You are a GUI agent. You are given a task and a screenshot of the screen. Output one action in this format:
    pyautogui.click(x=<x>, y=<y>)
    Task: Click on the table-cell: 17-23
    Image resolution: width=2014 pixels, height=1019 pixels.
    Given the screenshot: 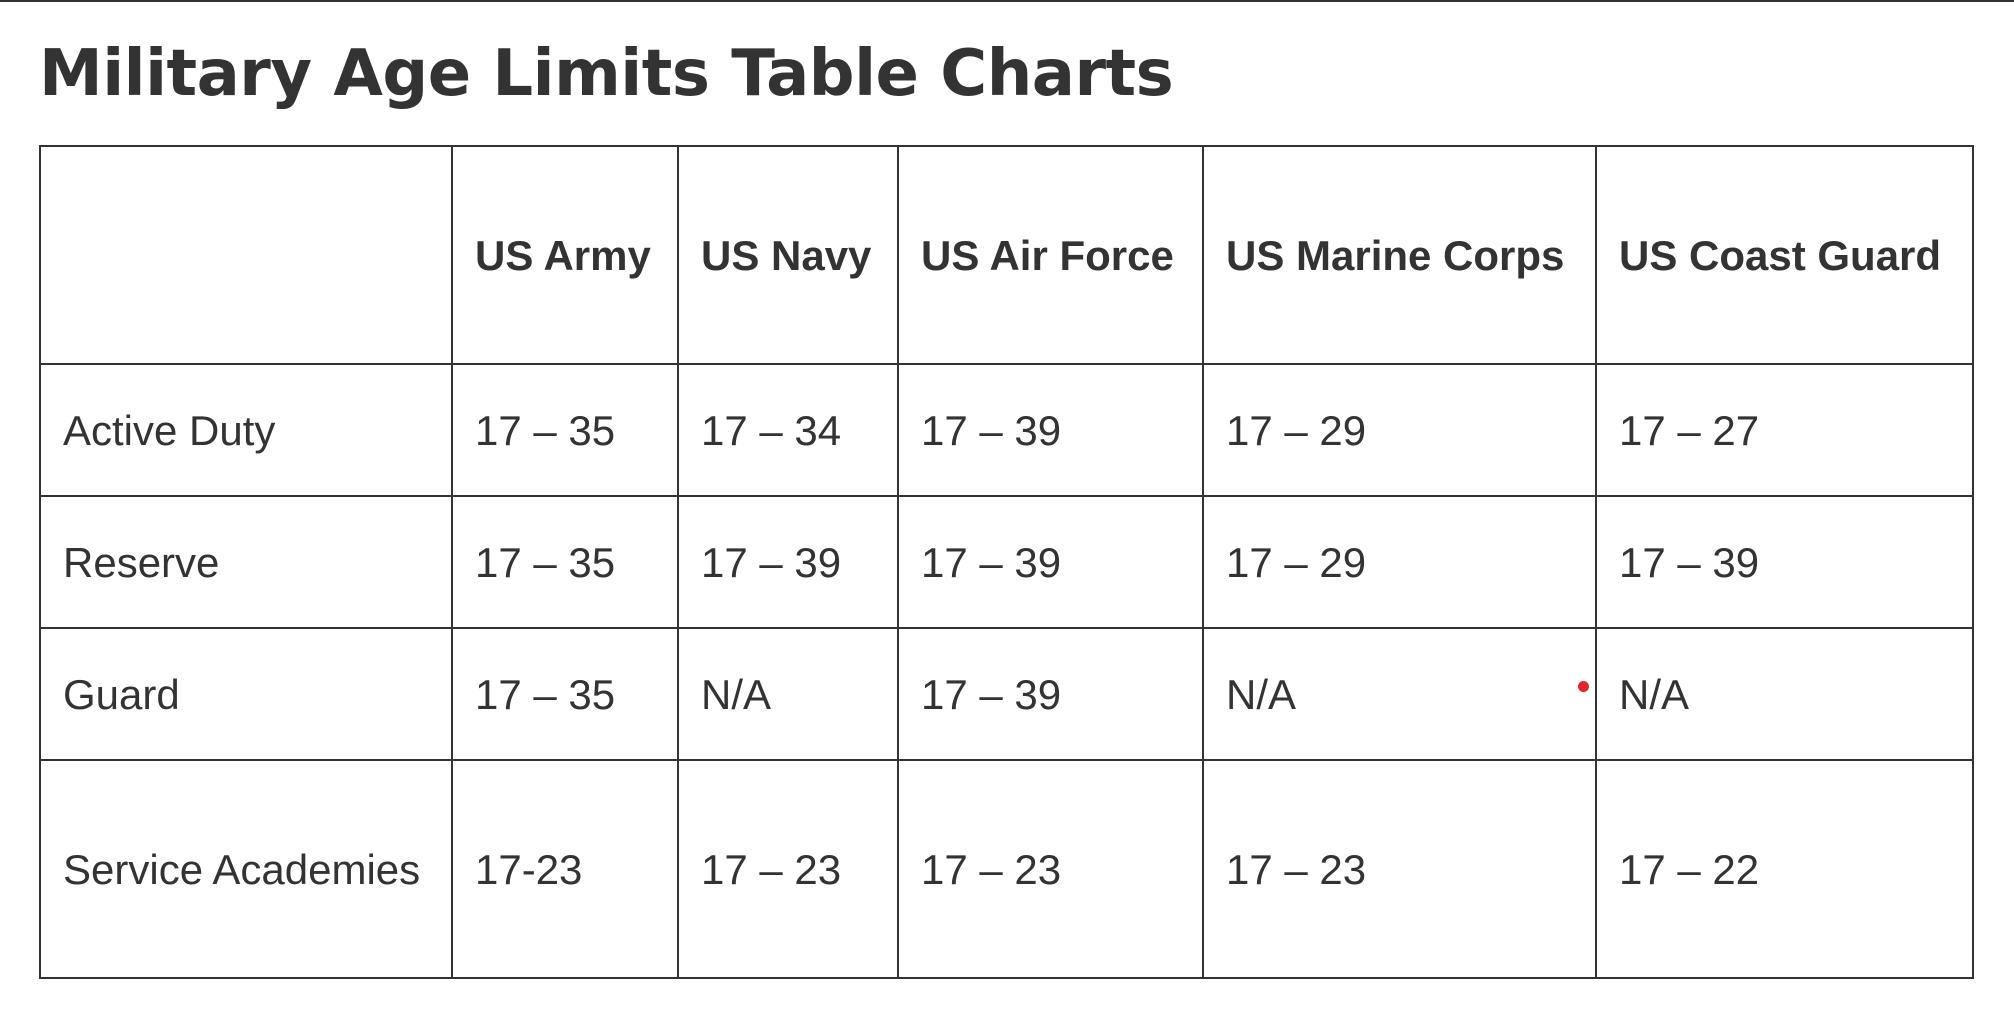 What is the action you would take?
    pyautogui.click(x=565, y=869)
    